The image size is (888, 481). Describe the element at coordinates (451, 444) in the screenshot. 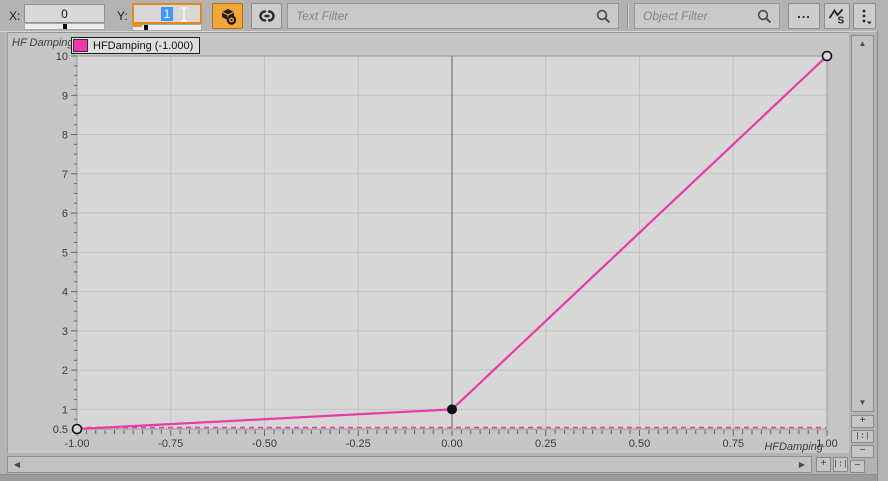

I see `svg-text: 0.00` at that location.